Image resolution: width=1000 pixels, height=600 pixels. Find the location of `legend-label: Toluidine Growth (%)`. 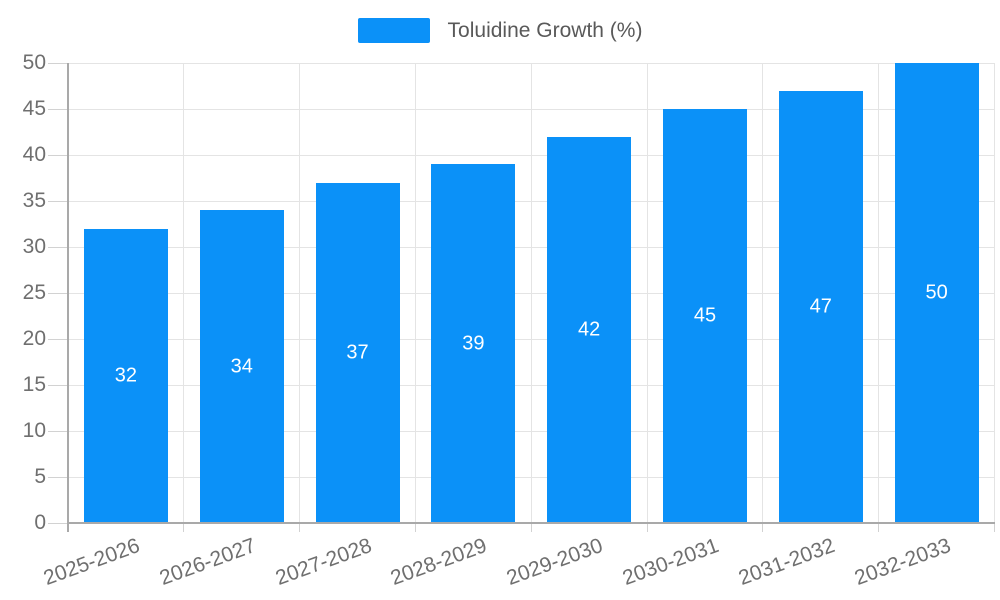

legend-label: Toluidine Growth (%) is located at coordinates (545, 30).